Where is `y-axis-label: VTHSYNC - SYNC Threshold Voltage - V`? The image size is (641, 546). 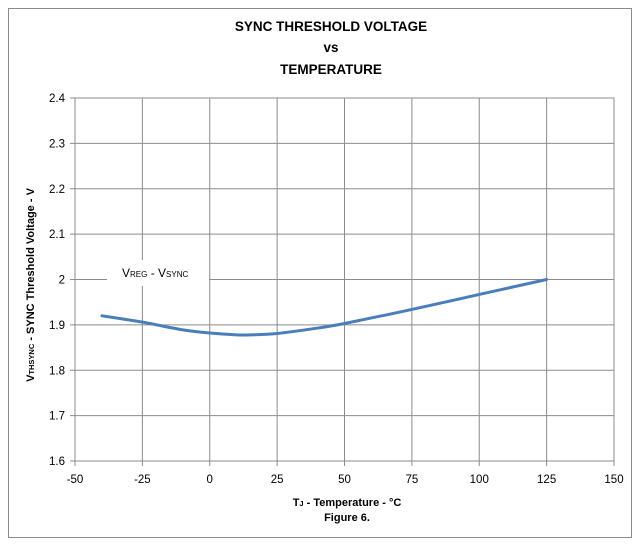
y-axis-label: VTHSYNC - SYNC Threshold Voltage - V is located at coordinates (31, 284).